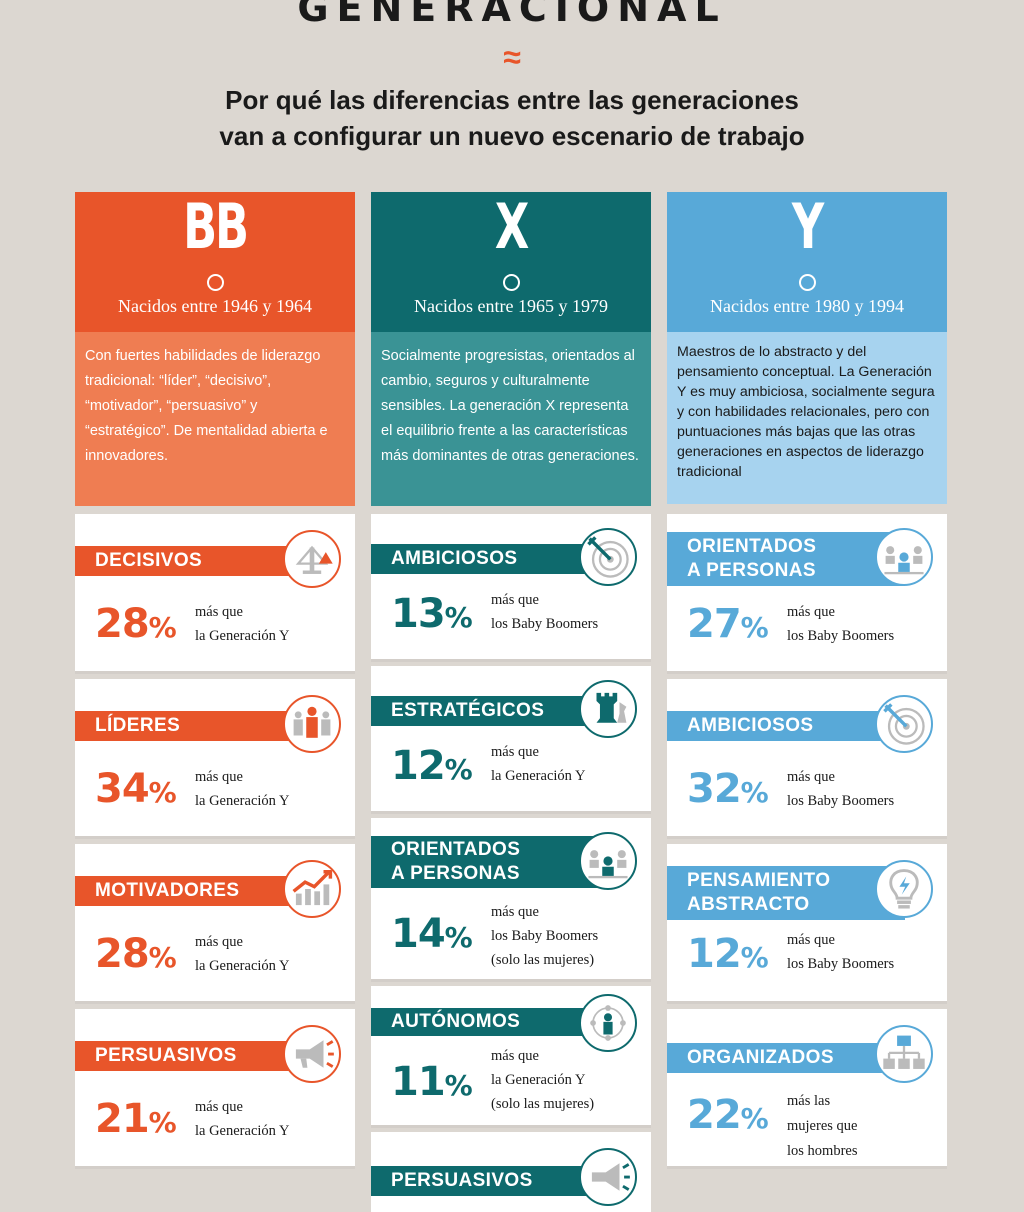 This screenshot has height=1212, width=1024. I want to click on pct-value: 14, so click(418, 934).